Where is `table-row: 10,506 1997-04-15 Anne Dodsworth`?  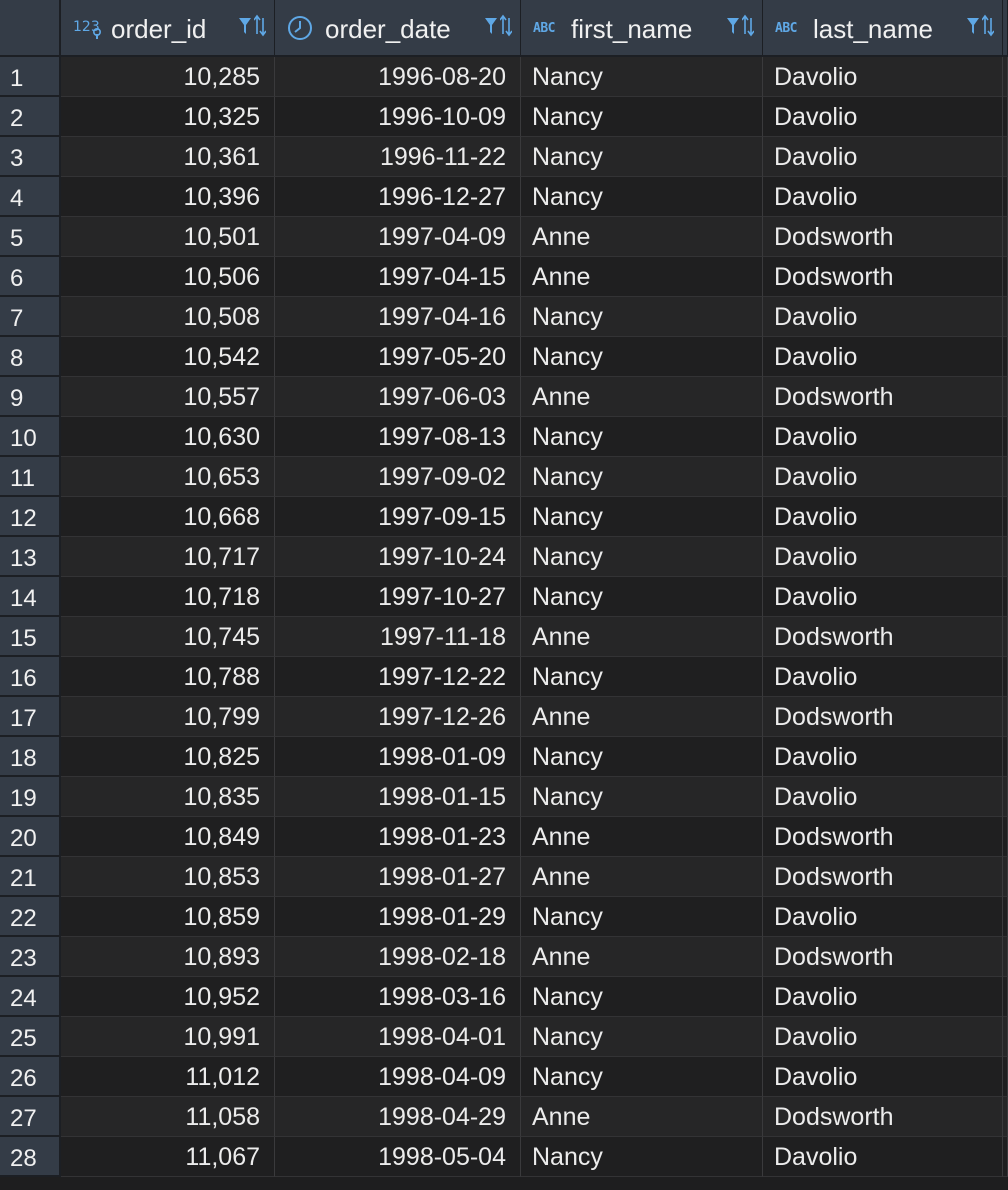 table-row: 10,506 1997-04-15 Anne Dodsworth is located at coordinates (534, 277).